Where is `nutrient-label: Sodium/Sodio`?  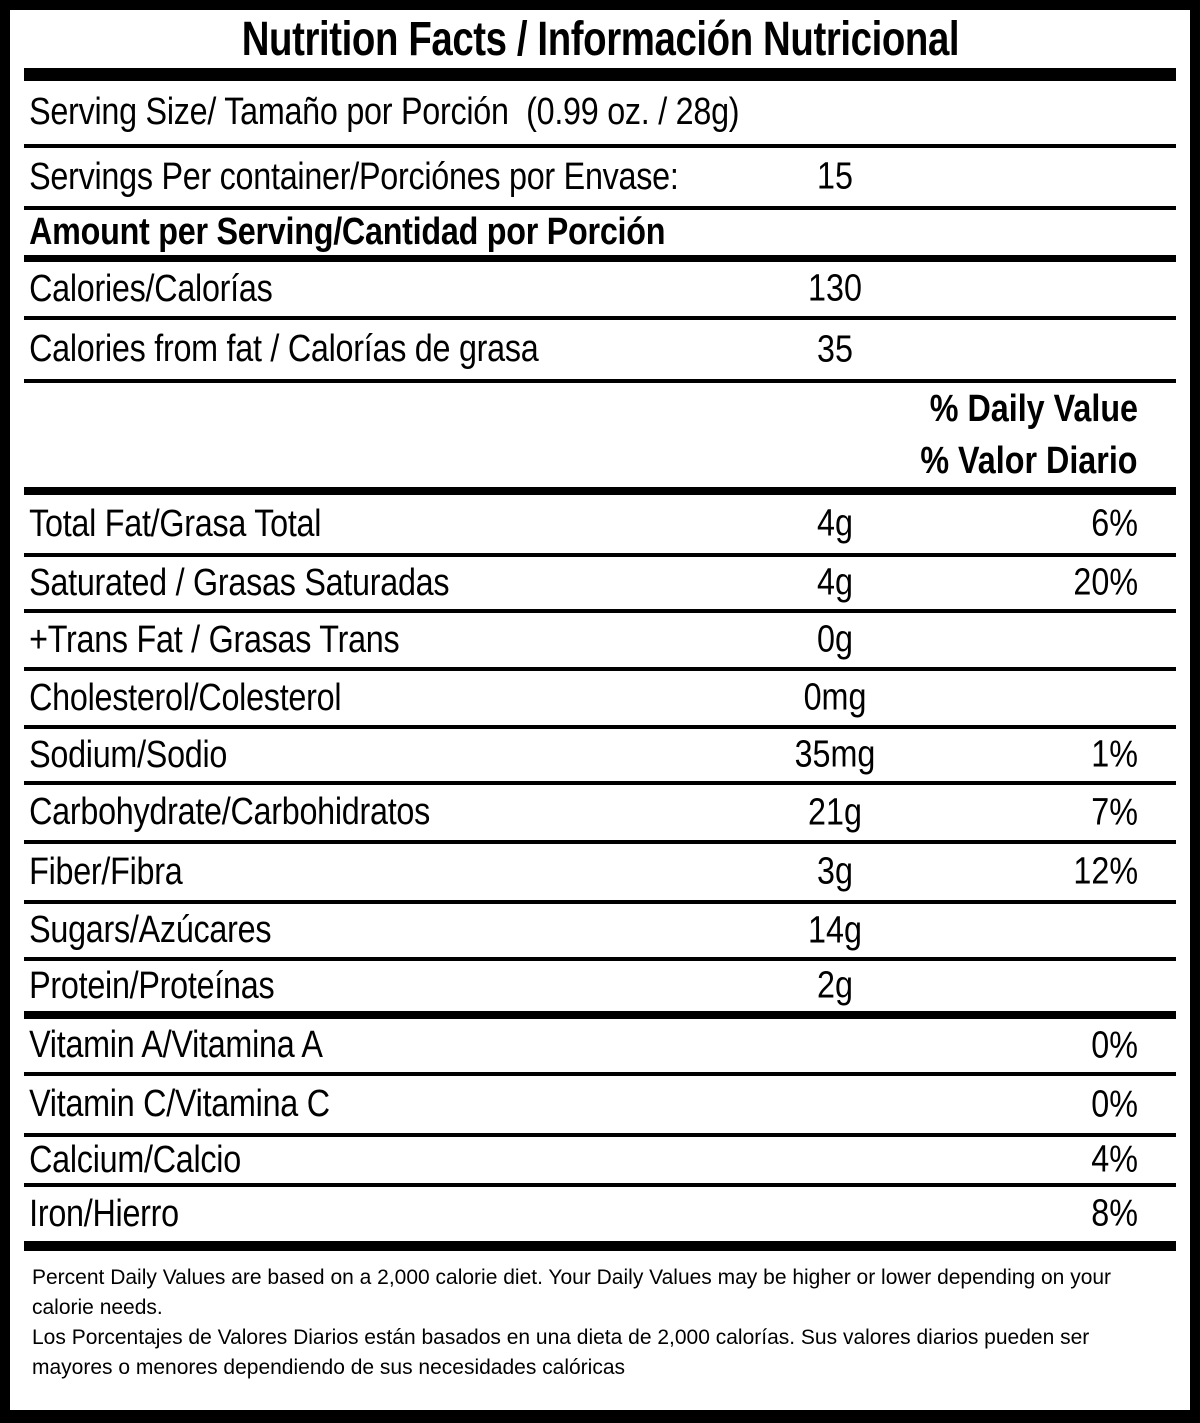
nutrient-label: Sodium/Sodio is located at coordinates (128, 754).